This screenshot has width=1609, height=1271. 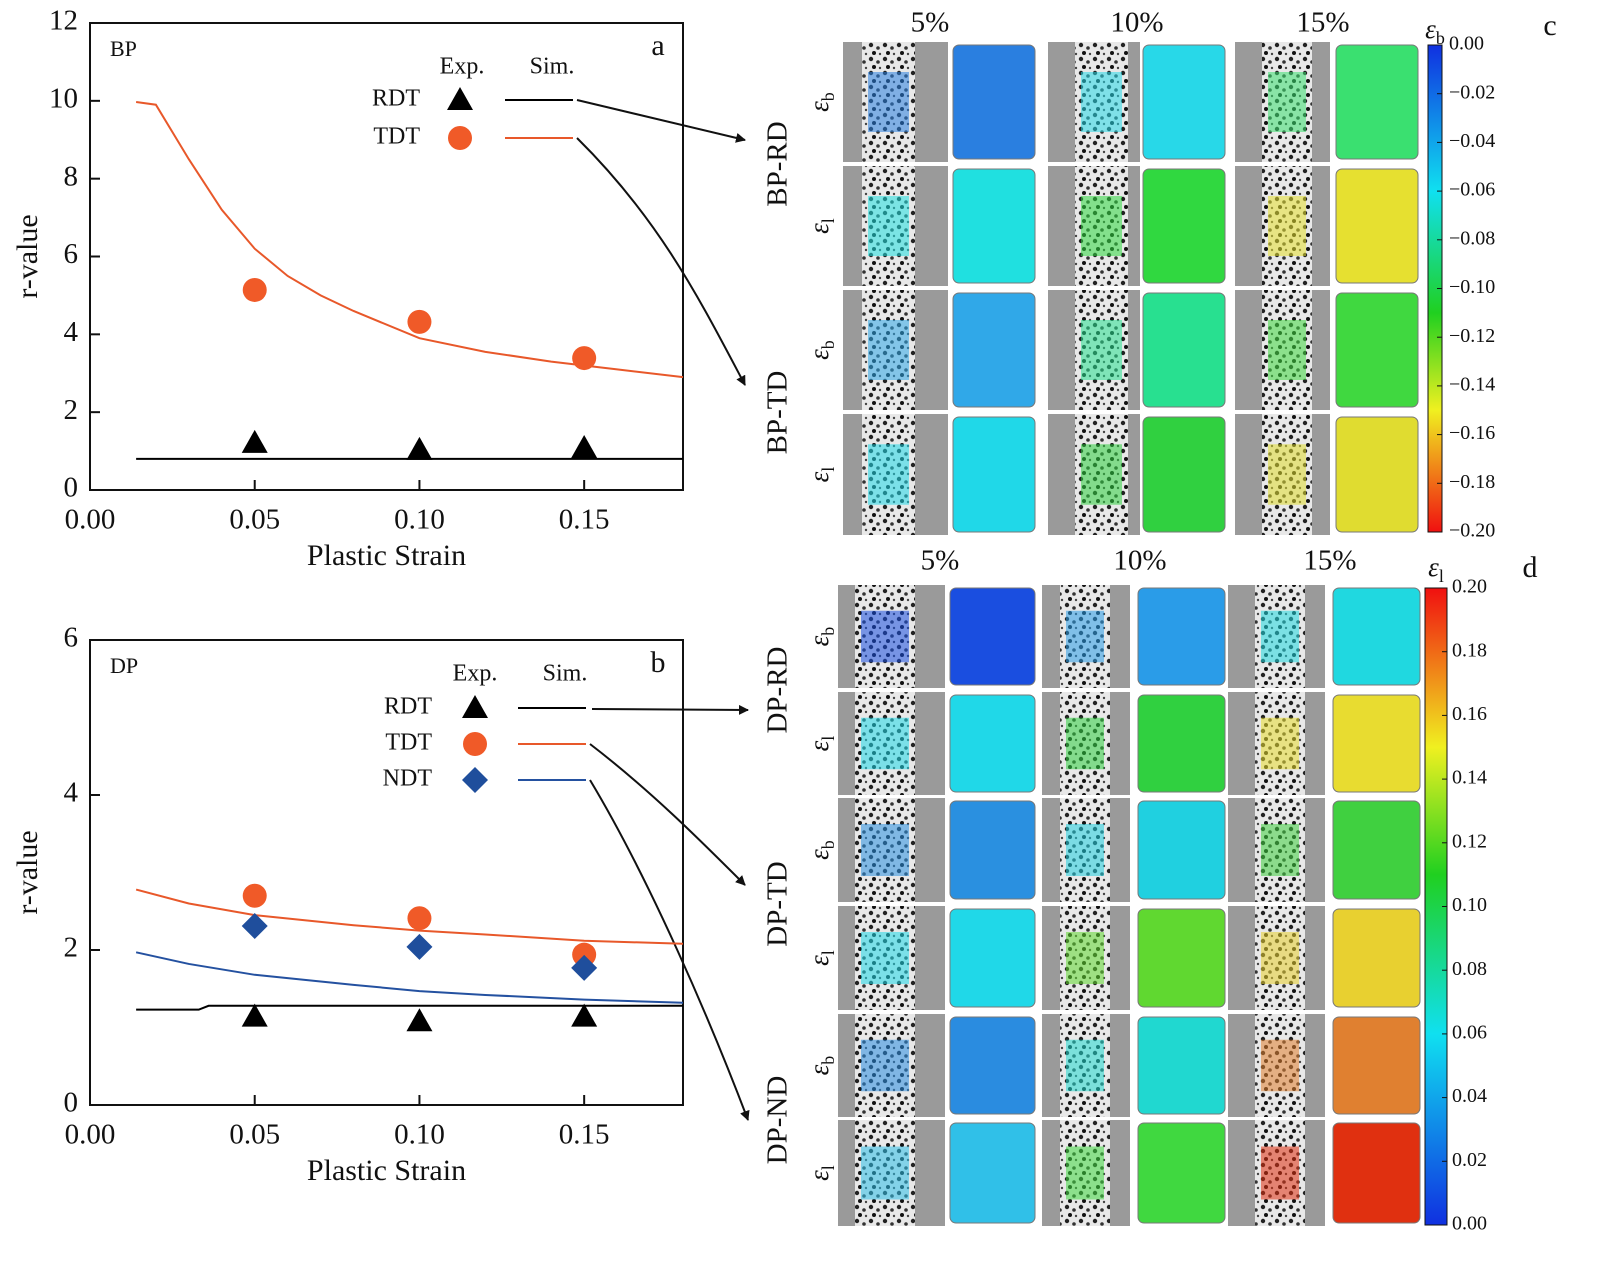 I want to click on legend-label: RDT, so click(x=396, y=99).